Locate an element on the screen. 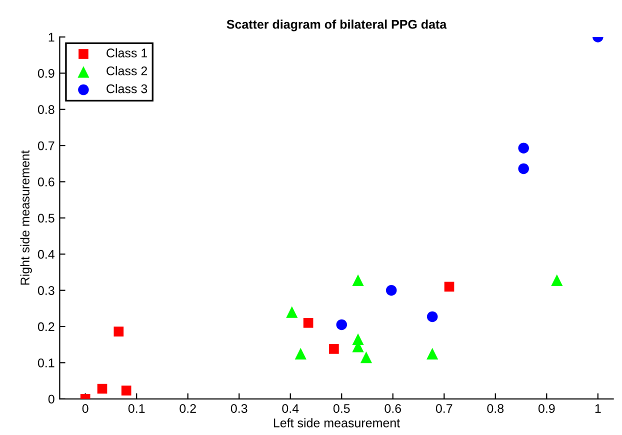  y-tick-label: 0.2 is located at coordinates (46, 327).